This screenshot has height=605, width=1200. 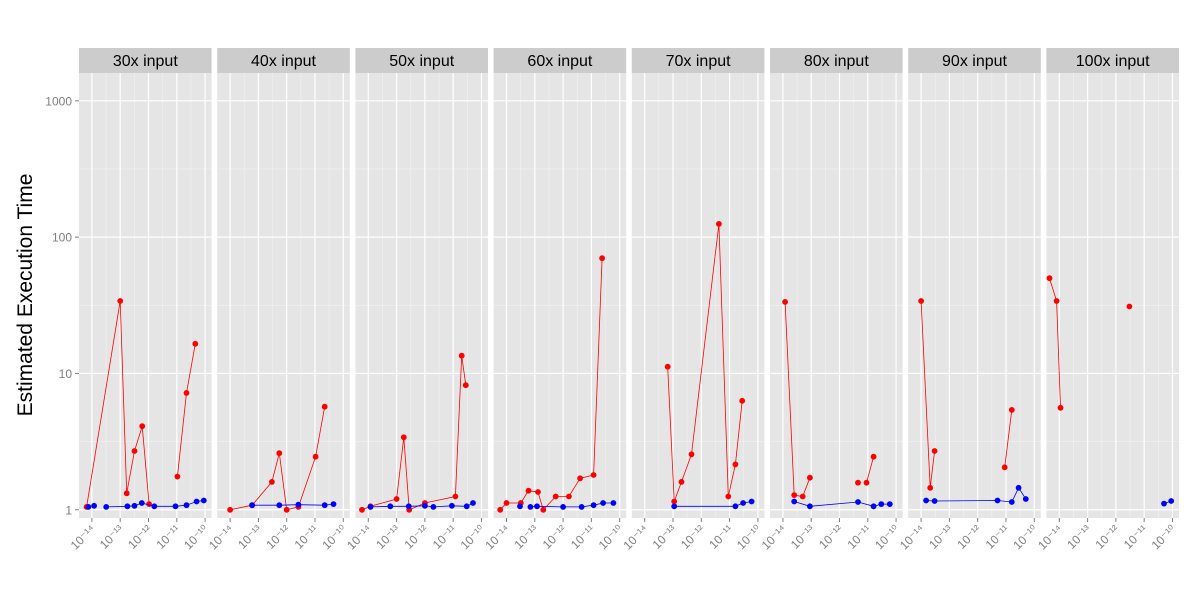 I want to click on y-axis-title: Estimated Execution Time, so click(x=25, y=295).